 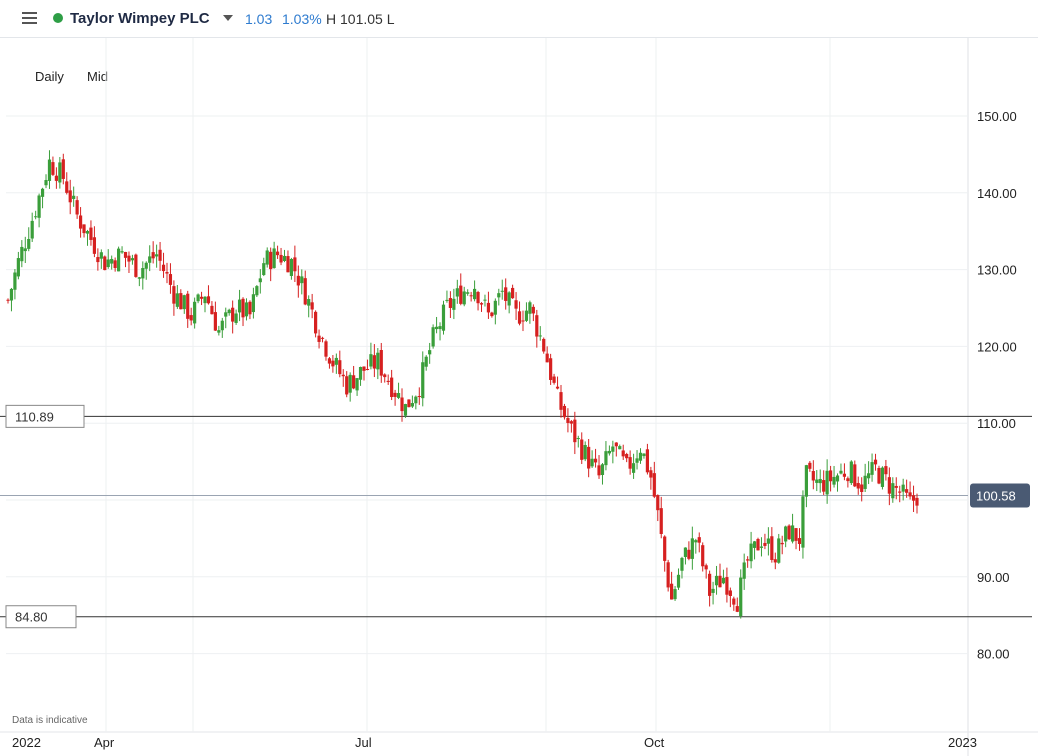 I want to click on instrument-name: Taylor Wimpey PLC, so click(x=140, y=18).